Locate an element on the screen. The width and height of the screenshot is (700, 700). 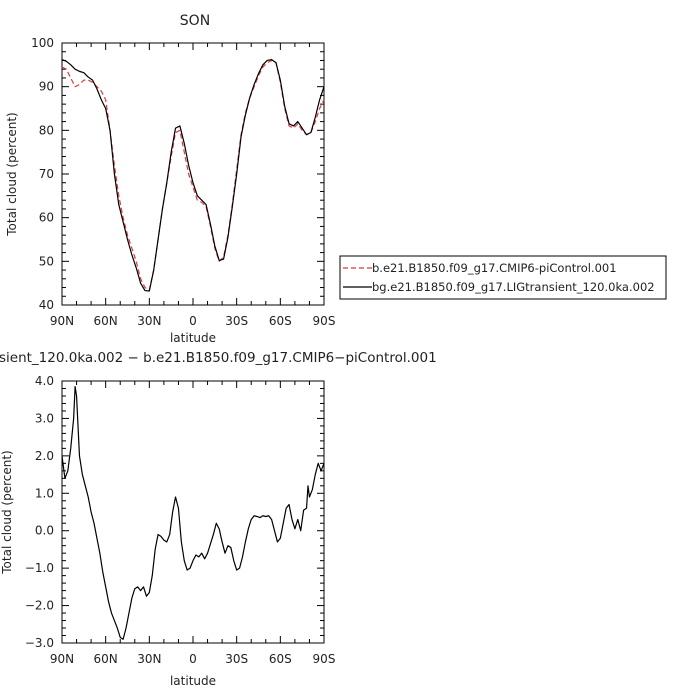
panel-1-y-axis-label: Total cloud (percent) is located at coordinates (12, 174).